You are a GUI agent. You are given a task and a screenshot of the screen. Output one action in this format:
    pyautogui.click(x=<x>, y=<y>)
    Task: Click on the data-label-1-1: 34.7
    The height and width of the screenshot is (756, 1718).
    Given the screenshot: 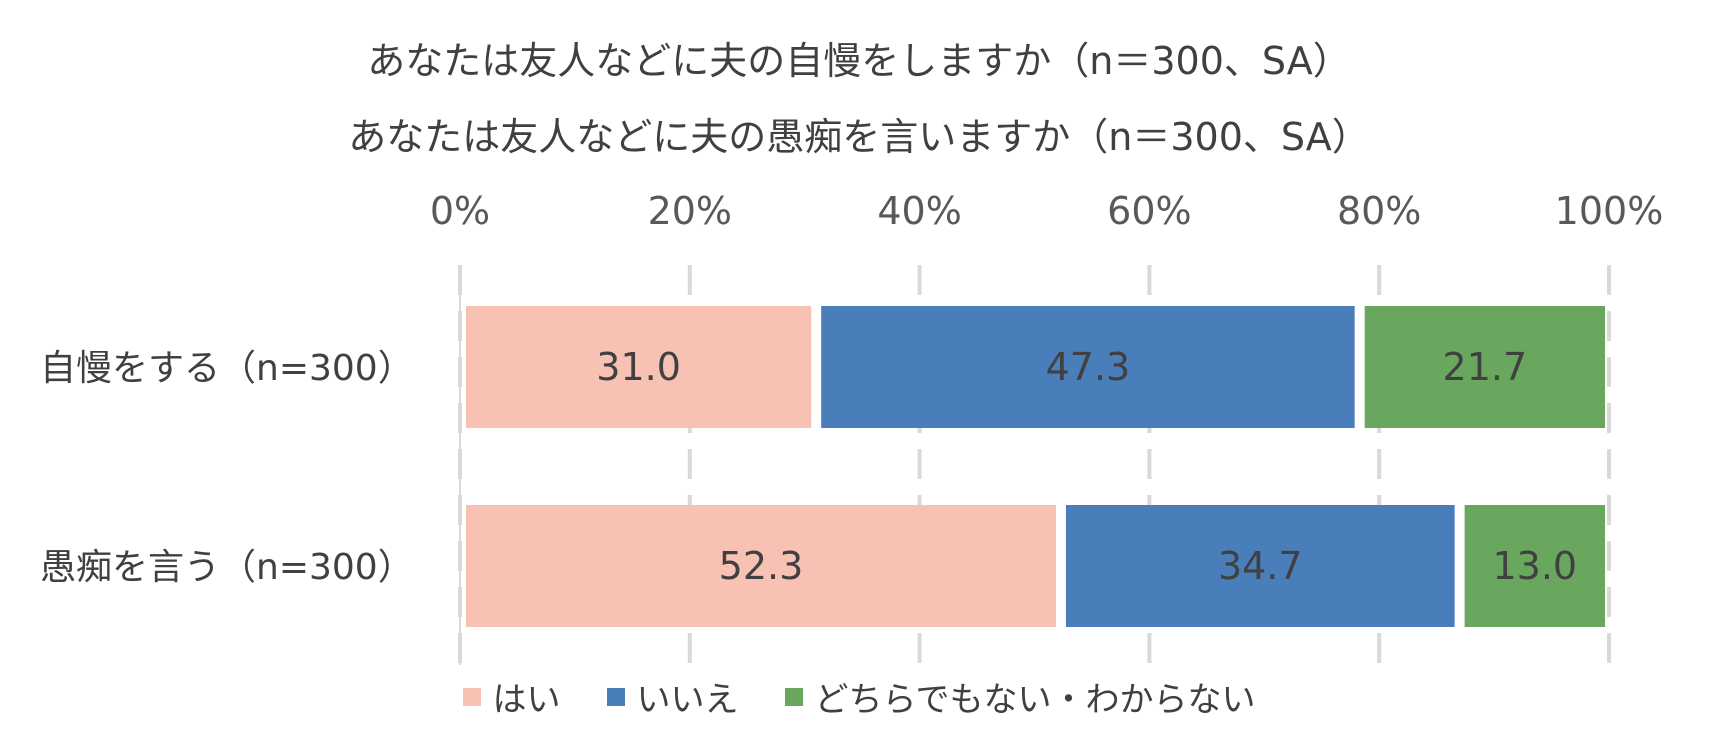 What is the action you would take?
    pyautogui.click(x=1260, y=566)
    